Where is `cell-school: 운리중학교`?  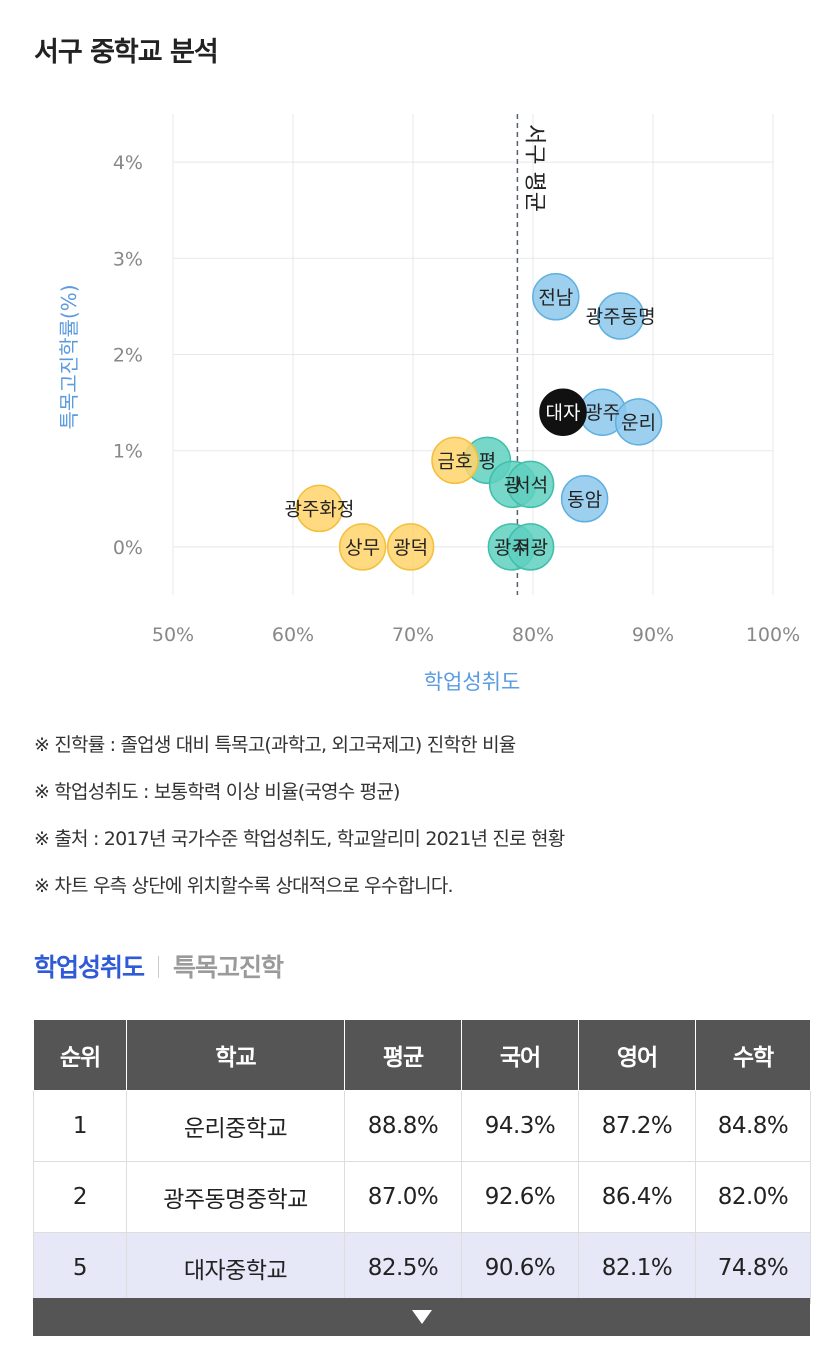
cell-school: 운리중학교 is located at coordinates (235, 1126).